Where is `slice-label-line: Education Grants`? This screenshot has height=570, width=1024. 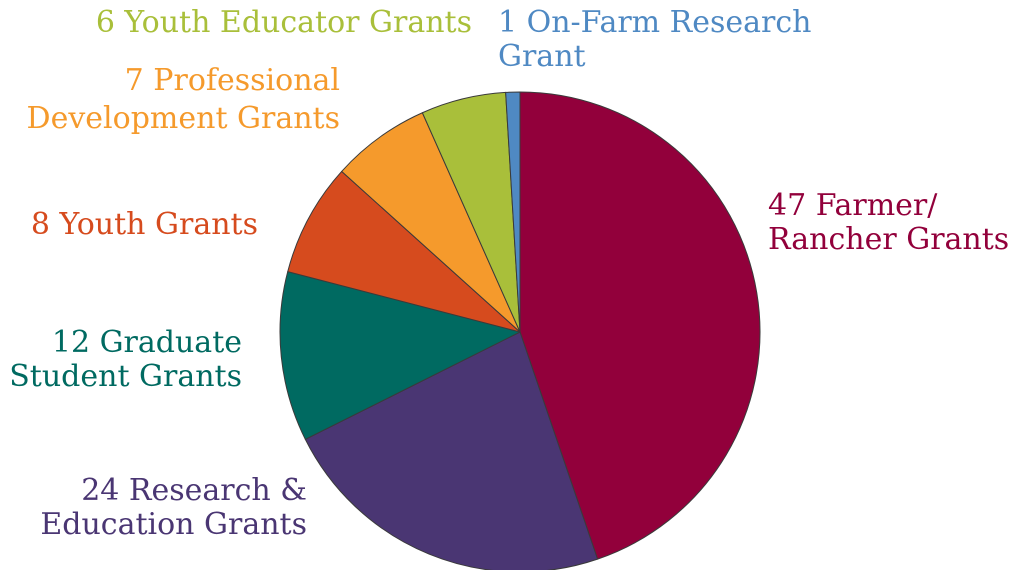 slice-label-line: Education Grants is located at coordinates (173, 524).